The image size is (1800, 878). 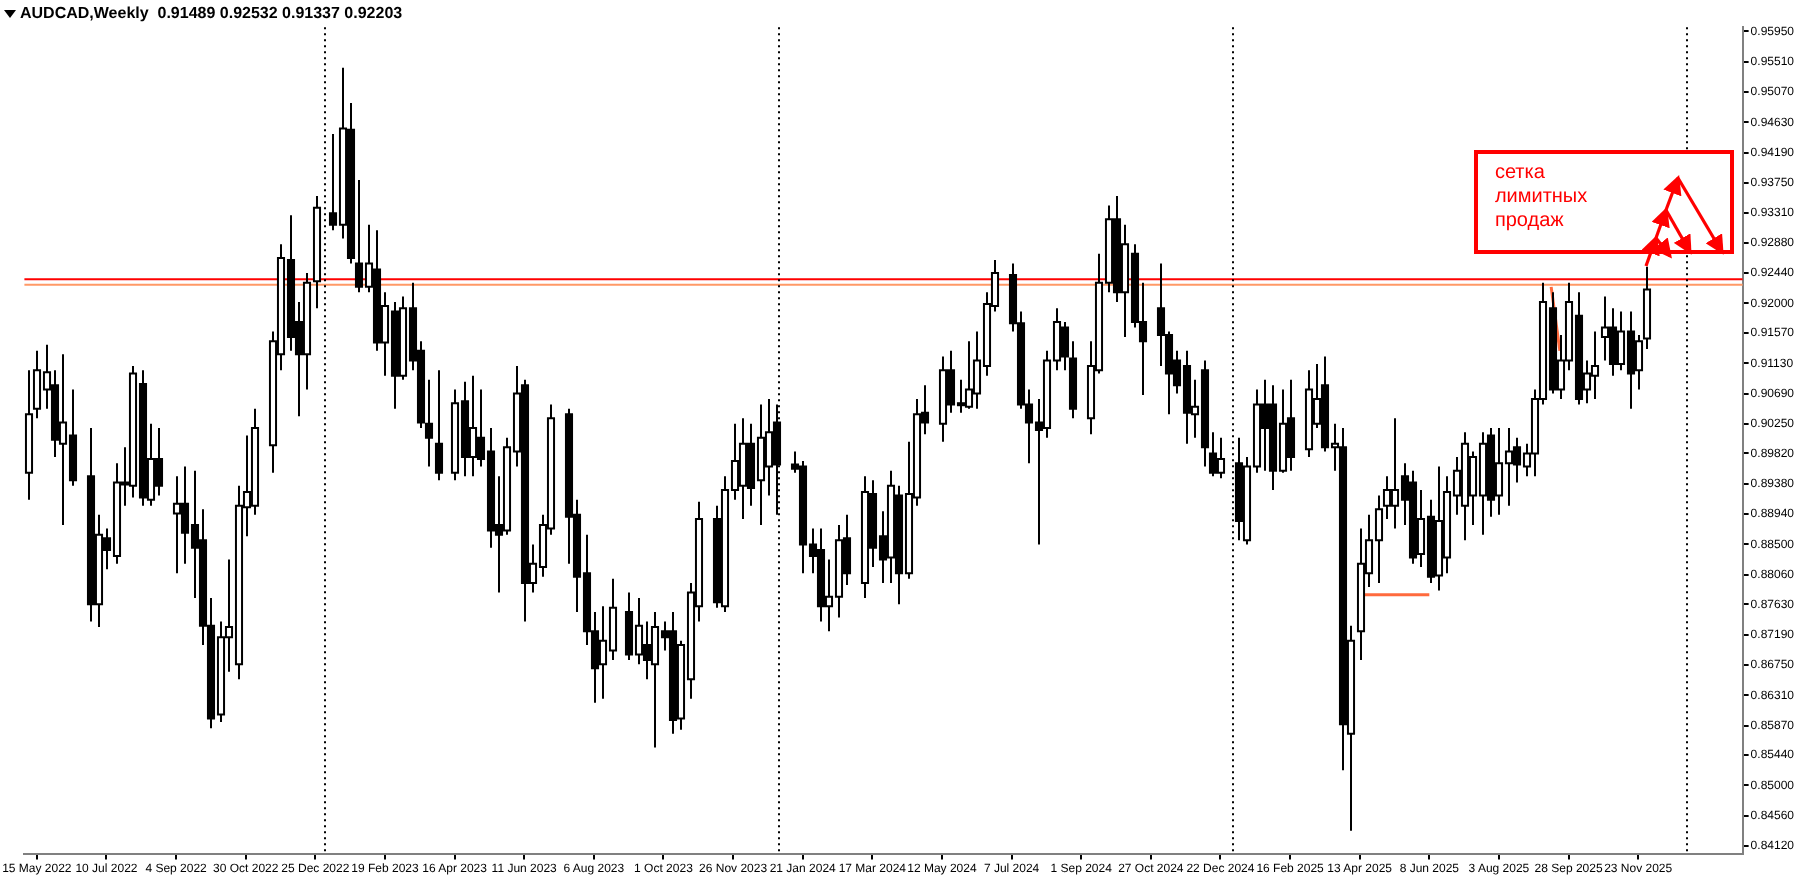 What do you see at coordinates (1604, 202) in the screenshot?
I see `callout-box: сетка лимитных продаж` at bounding box center [1604, 202].